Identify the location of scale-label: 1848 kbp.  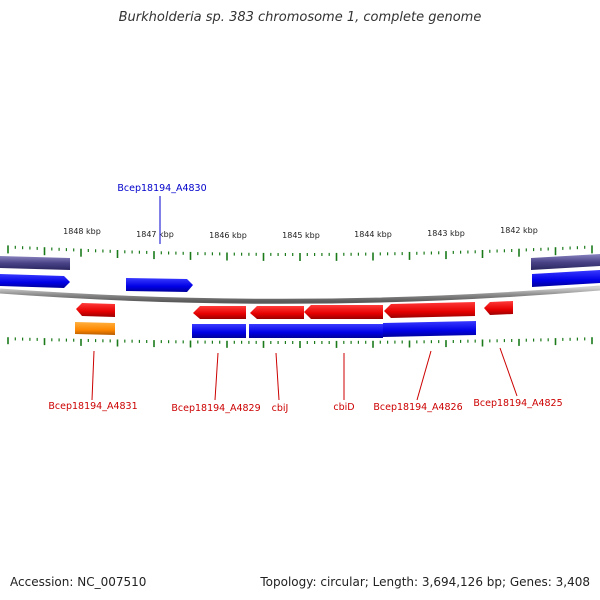
(82, 231).